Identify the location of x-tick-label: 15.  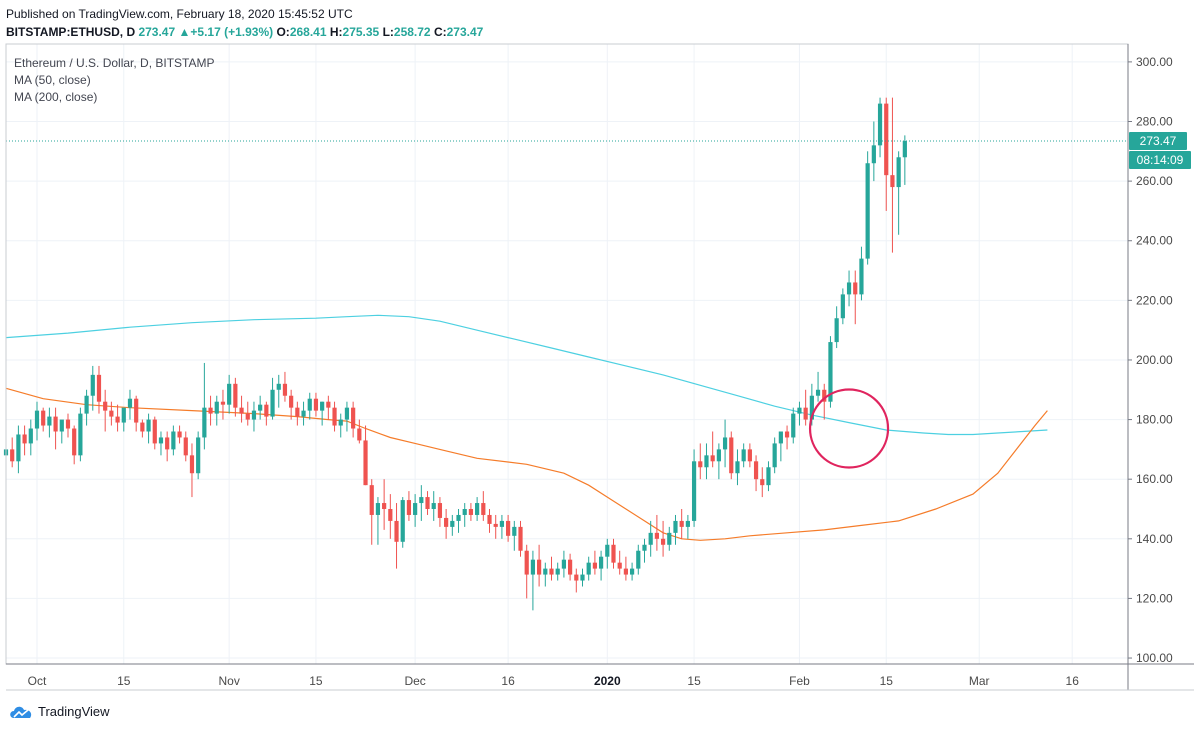
(124, 681).